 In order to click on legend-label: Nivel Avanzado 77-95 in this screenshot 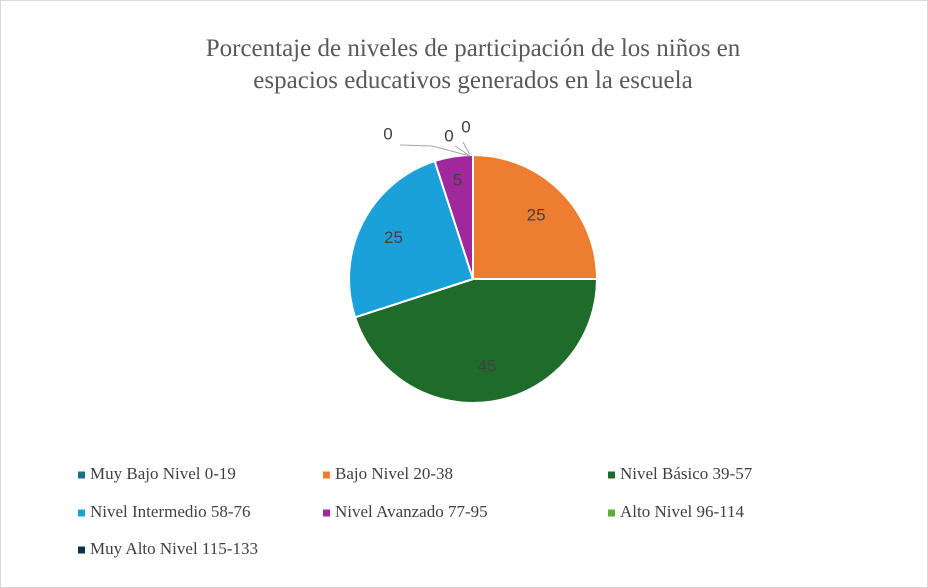, I will do `click(411, 511)`.